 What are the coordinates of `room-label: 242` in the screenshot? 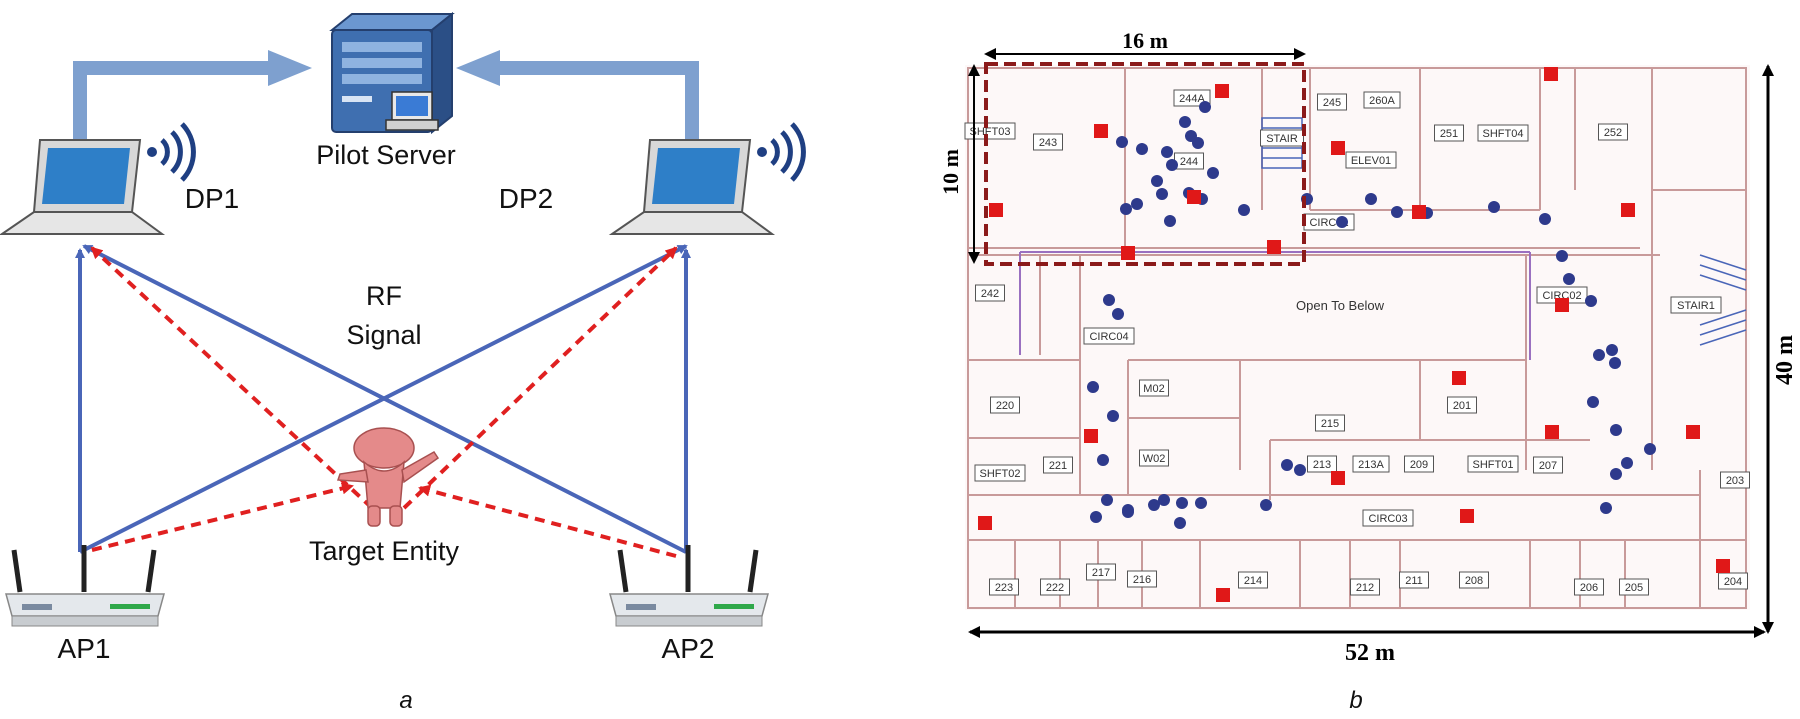 It's located at (990, 294).